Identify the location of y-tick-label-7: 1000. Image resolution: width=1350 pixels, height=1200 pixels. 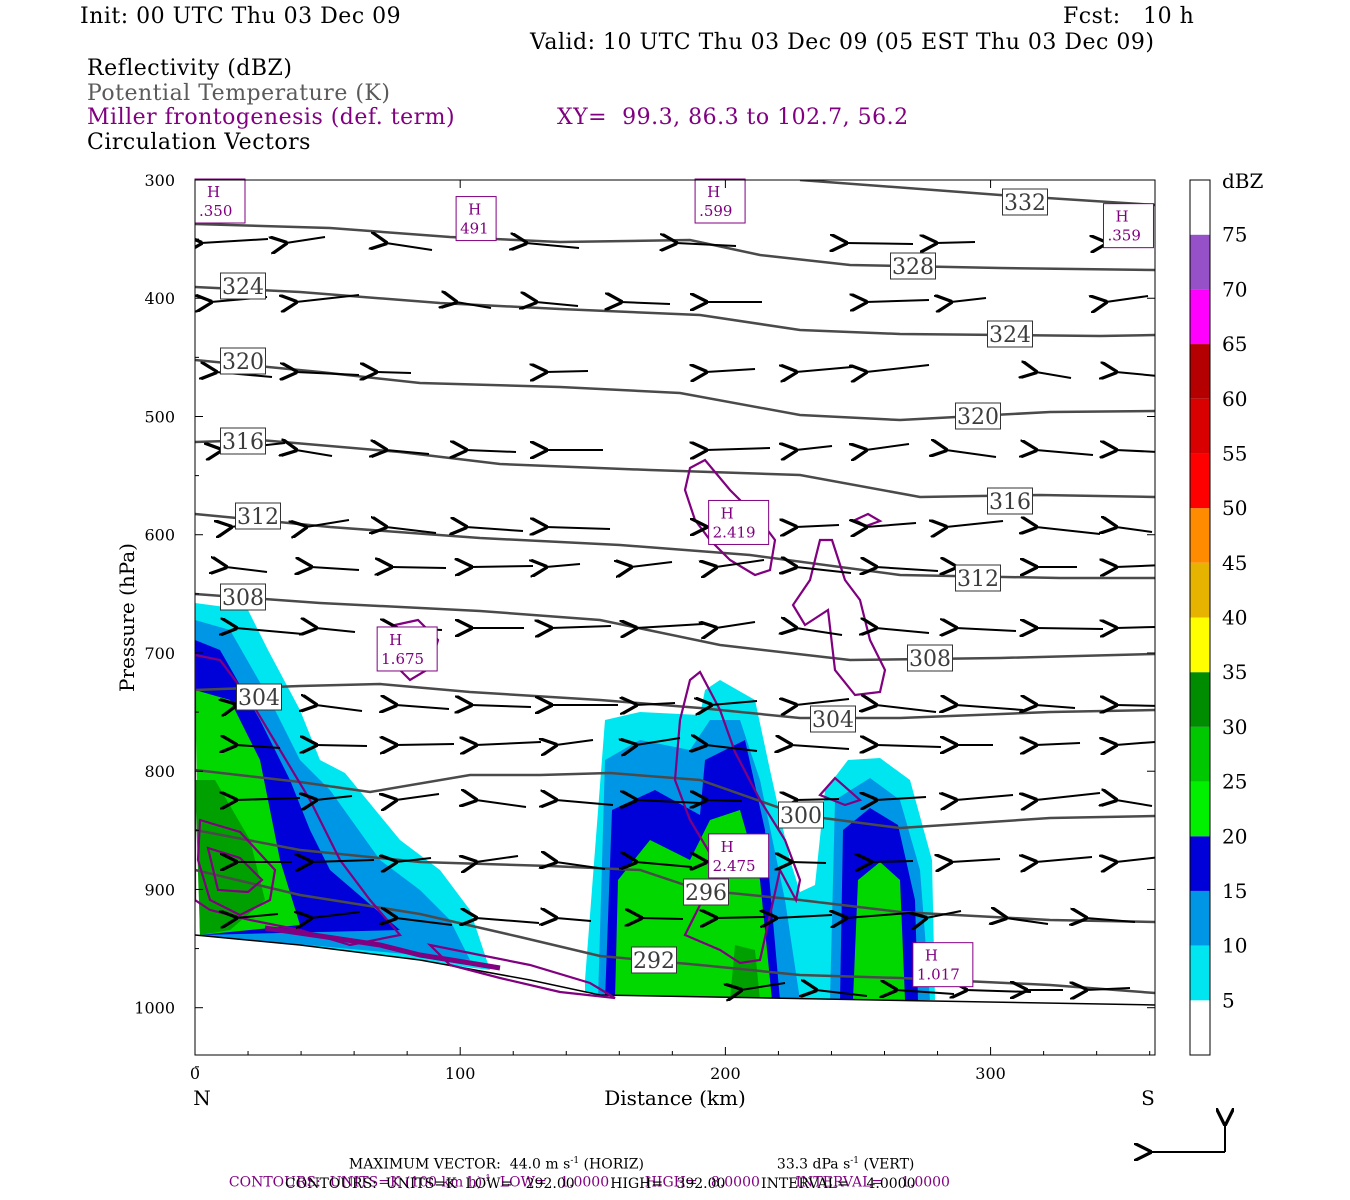
(154, 1008).